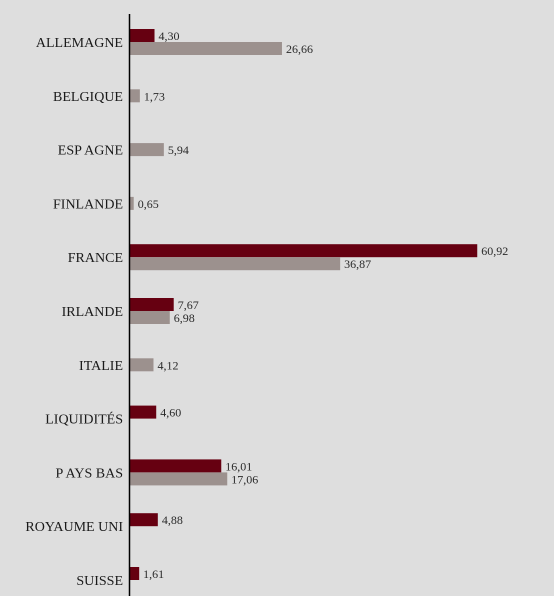 The height and width of the screenshot is (596, 554). What do you see at coordinates (84, 419) in the screenshot?
I see `category-label: LIQUIDITÉS` at bounding box center [84, 419].